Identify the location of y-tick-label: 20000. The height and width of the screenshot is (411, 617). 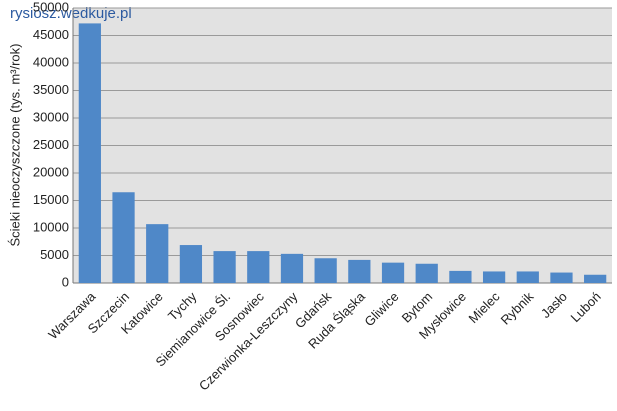
(51, 171).